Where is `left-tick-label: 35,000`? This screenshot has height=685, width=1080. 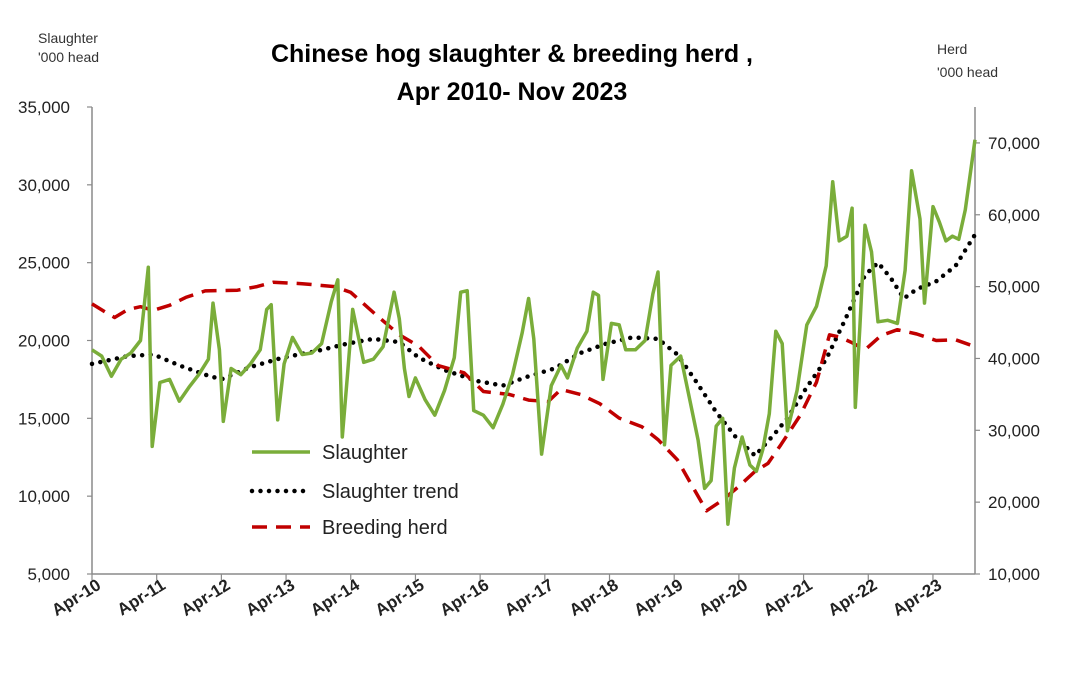 left-tick-label: 35,000 is located at coordinates (44, 107).